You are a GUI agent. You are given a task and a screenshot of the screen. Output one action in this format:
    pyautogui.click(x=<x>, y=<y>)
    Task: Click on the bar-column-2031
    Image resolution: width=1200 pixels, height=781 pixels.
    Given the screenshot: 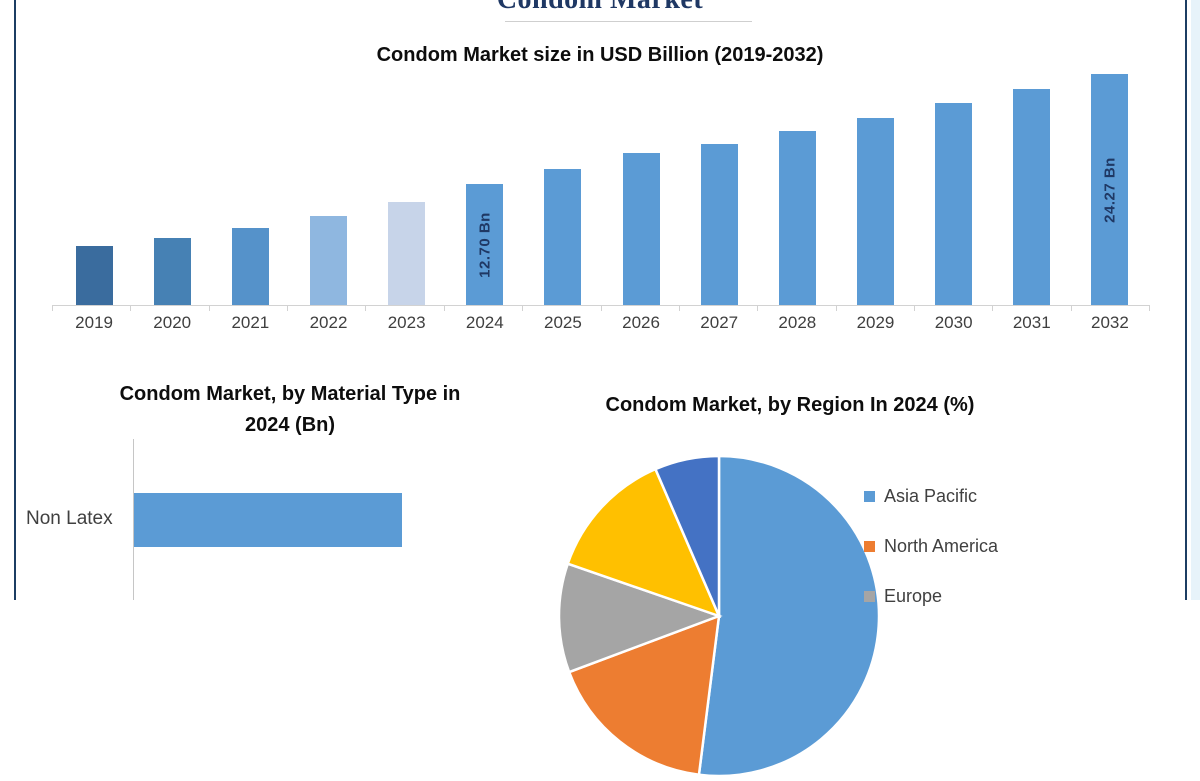 What is the action you would take?
    pyautogui.click(x=1032, y=189)
    